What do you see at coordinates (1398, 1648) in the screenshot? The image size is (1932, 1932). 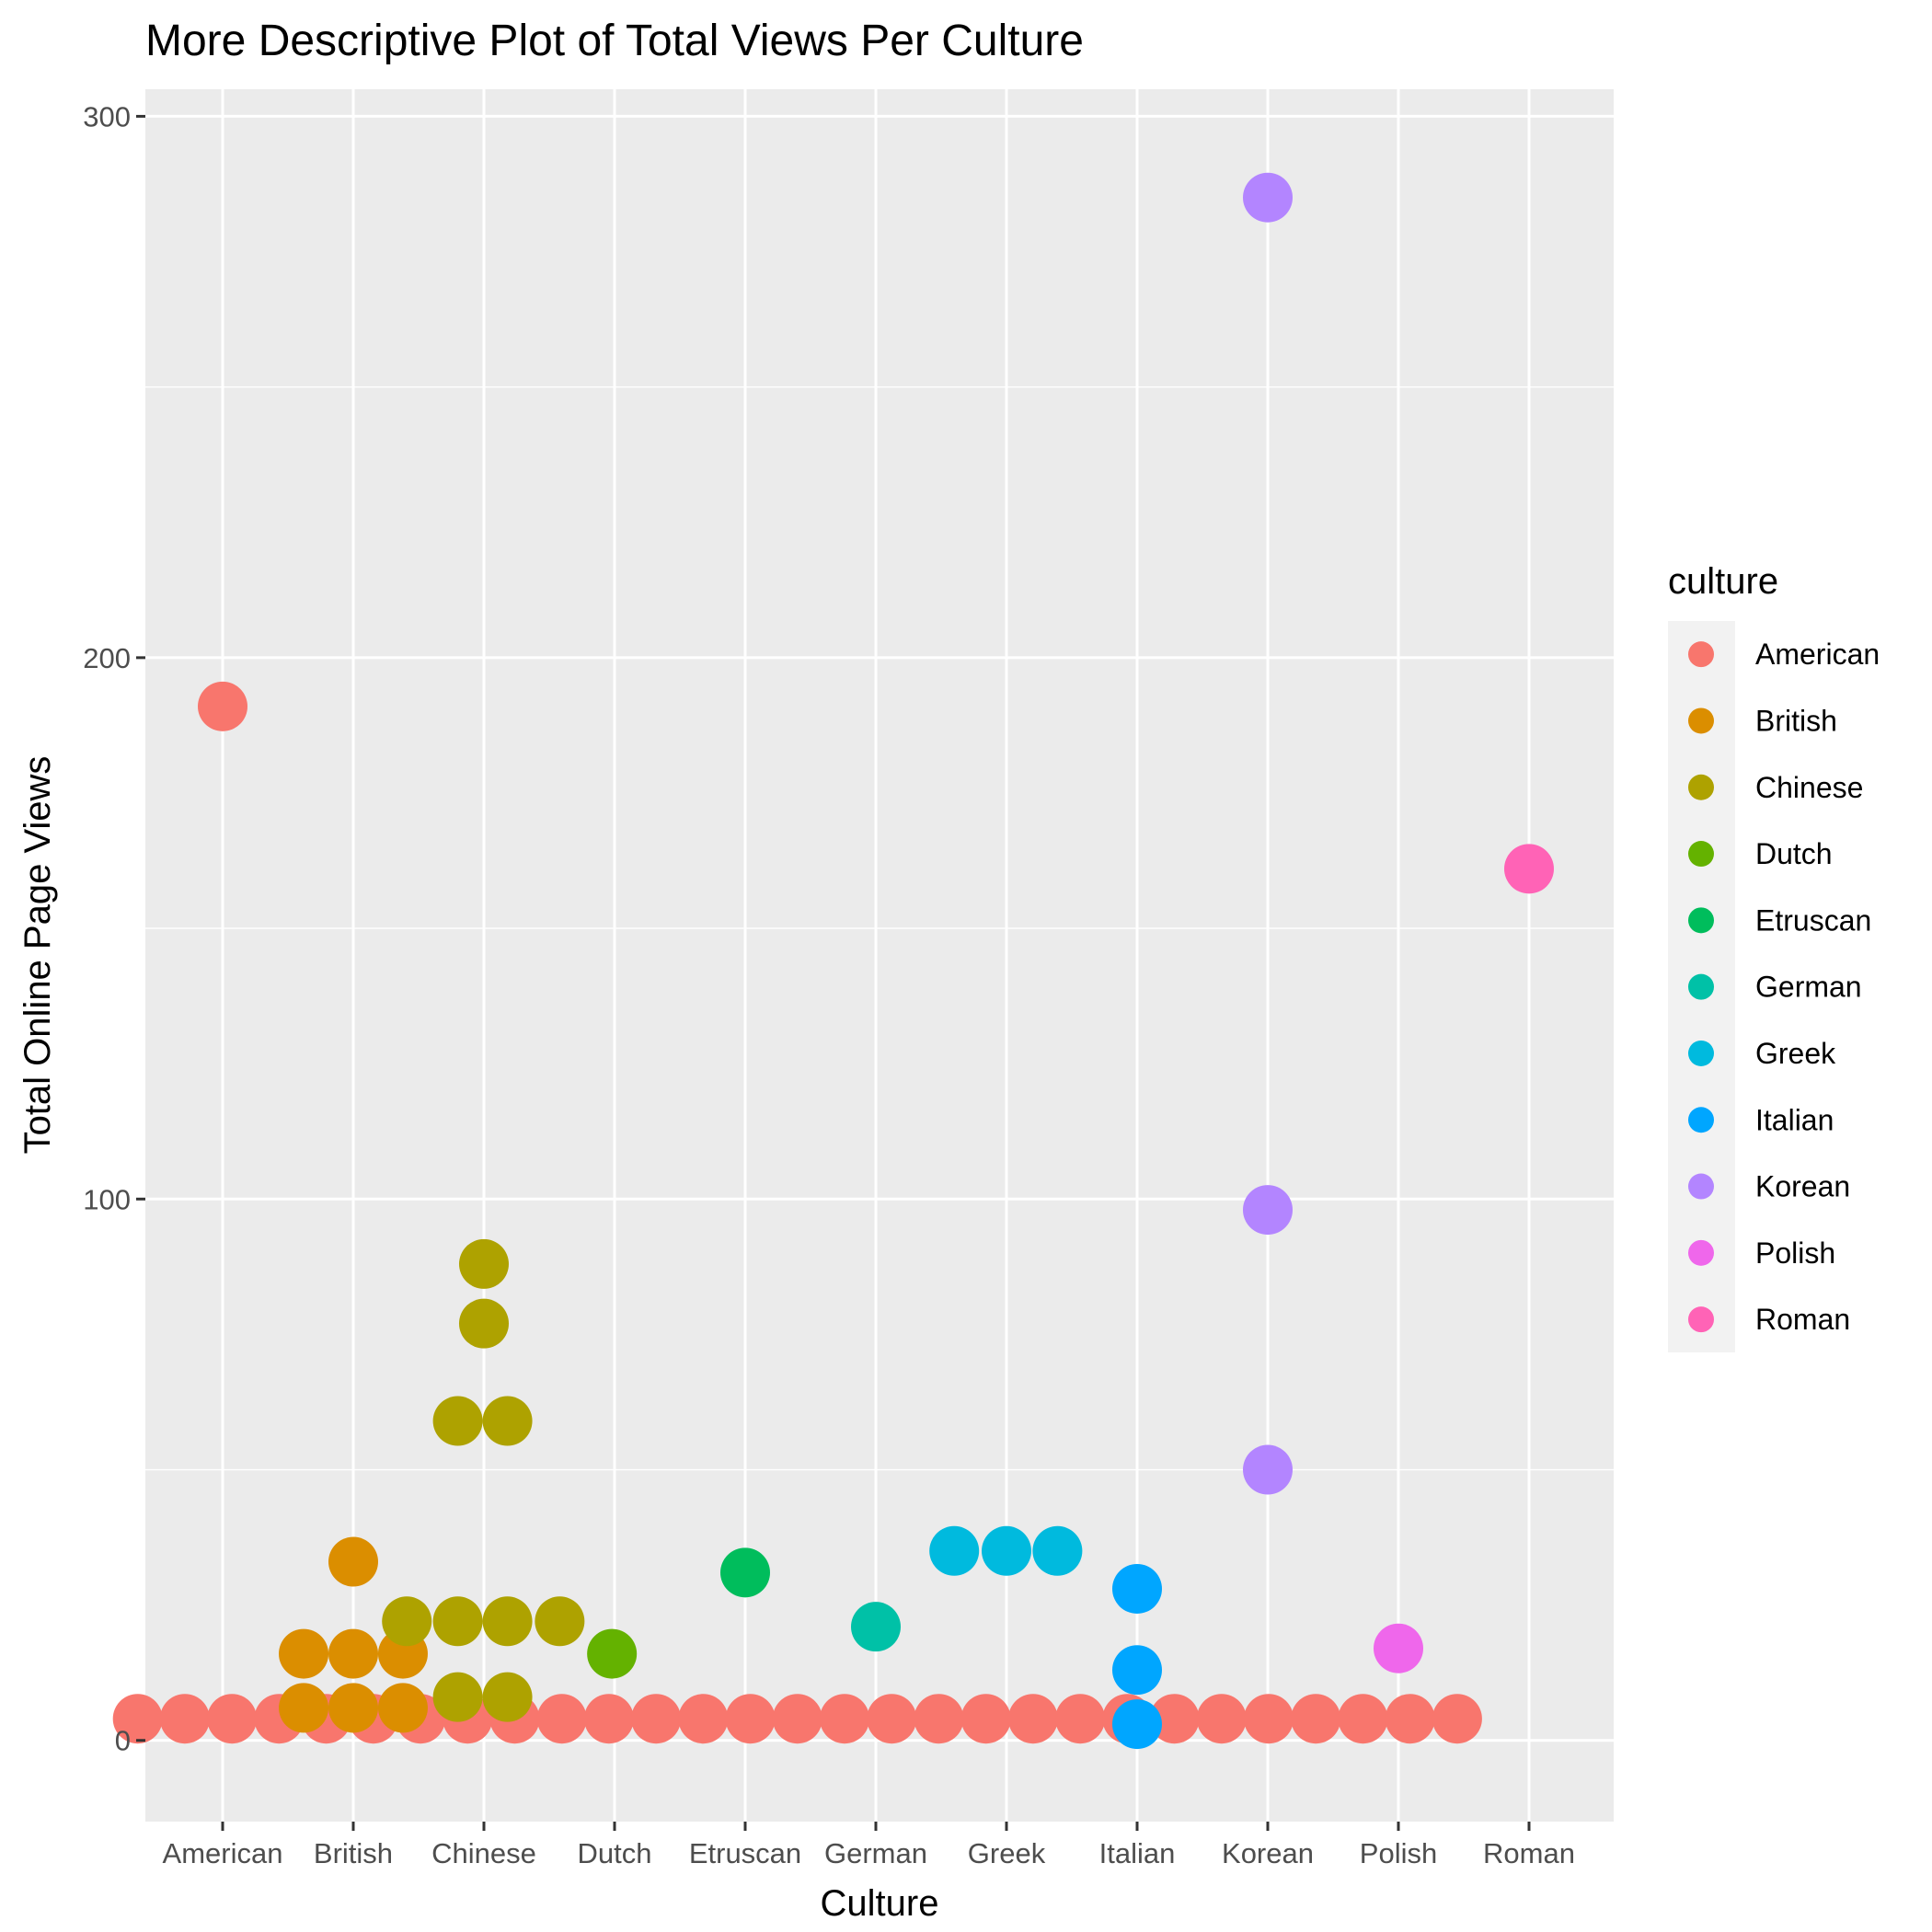 I see `data-point-polish` at bounding box center [1398, 1648].